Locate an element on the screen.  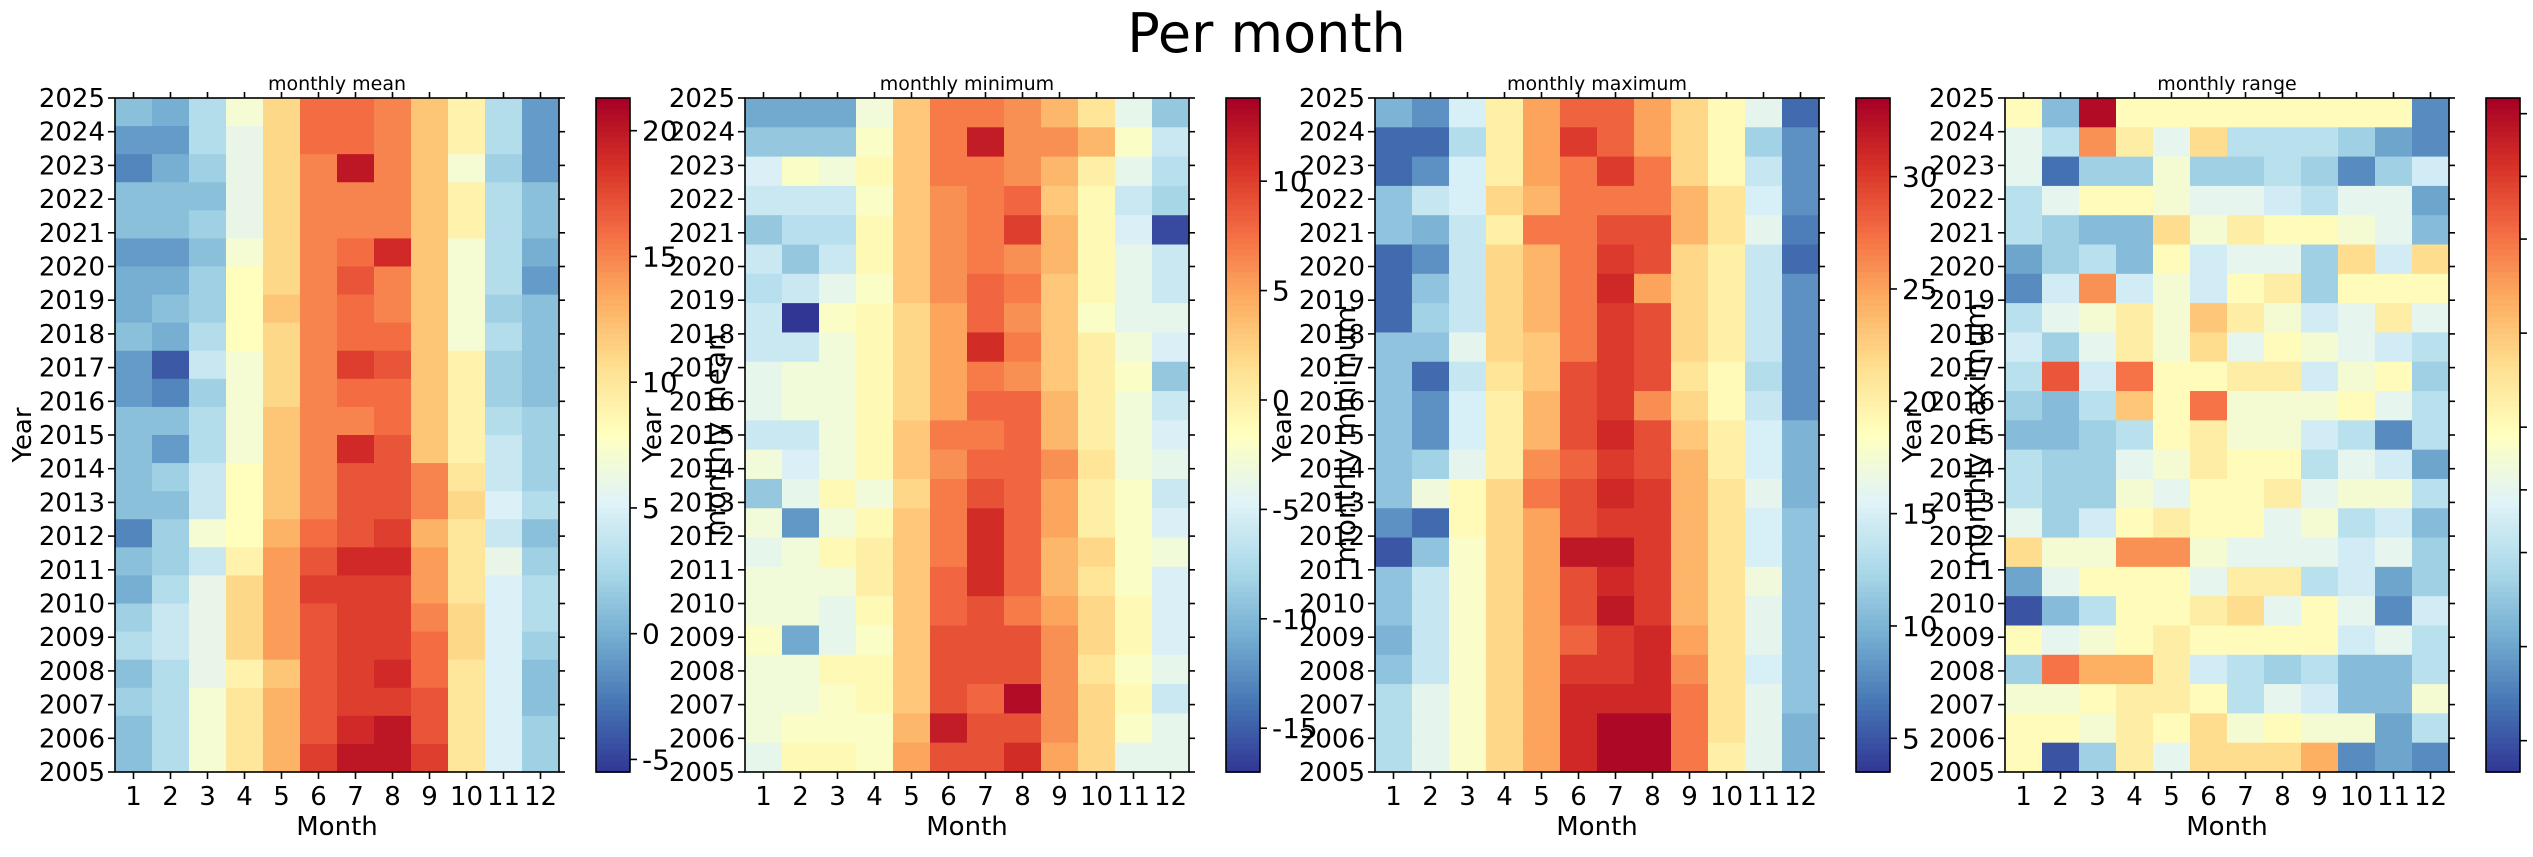
y-tick-label: 2020 is located at coordinates (702, 268).